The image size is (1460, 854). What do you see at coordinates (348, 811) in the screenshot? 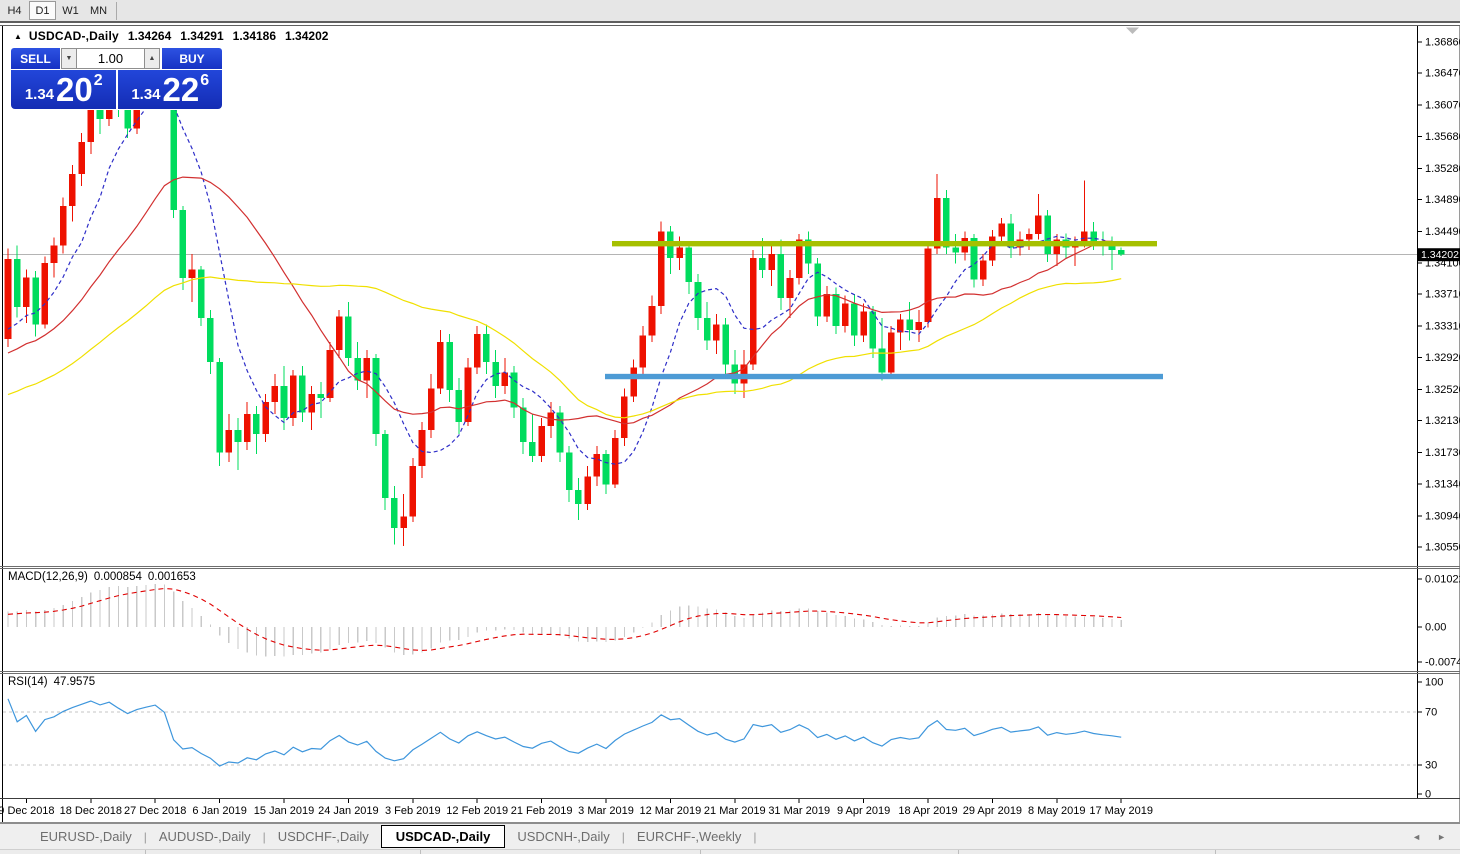
I see `date-axis-label: 24 Jan 2019` at bounding box center [348, 811].